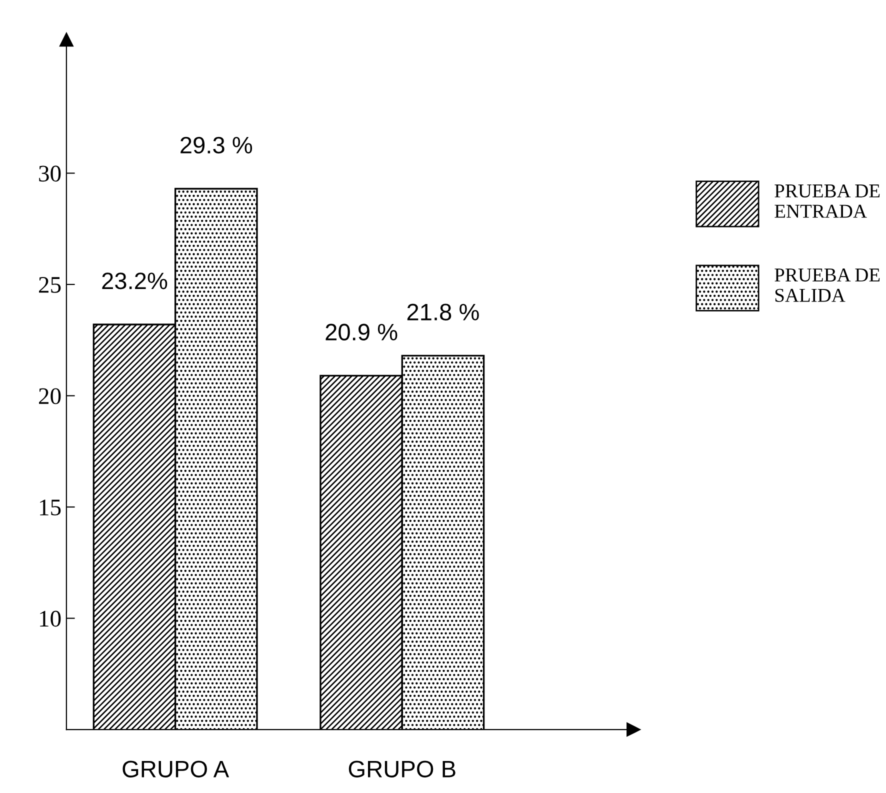  Describe the element at coordinates (50, 396) in the screenshot. I see `y-tick-label: 20` at that location.